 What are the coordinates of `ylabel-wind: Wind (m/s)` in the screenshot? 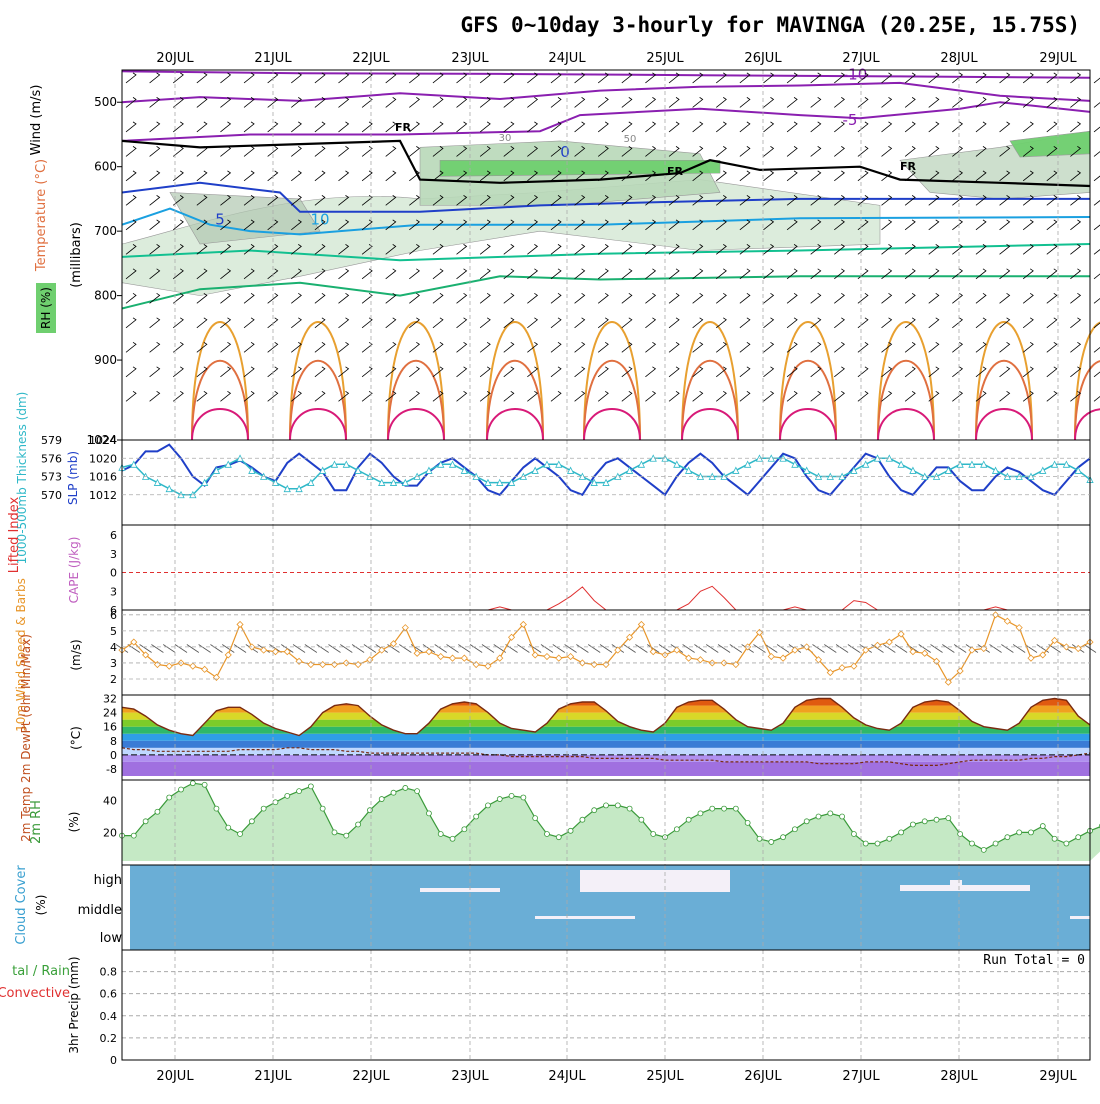 It's located at (36, 120).